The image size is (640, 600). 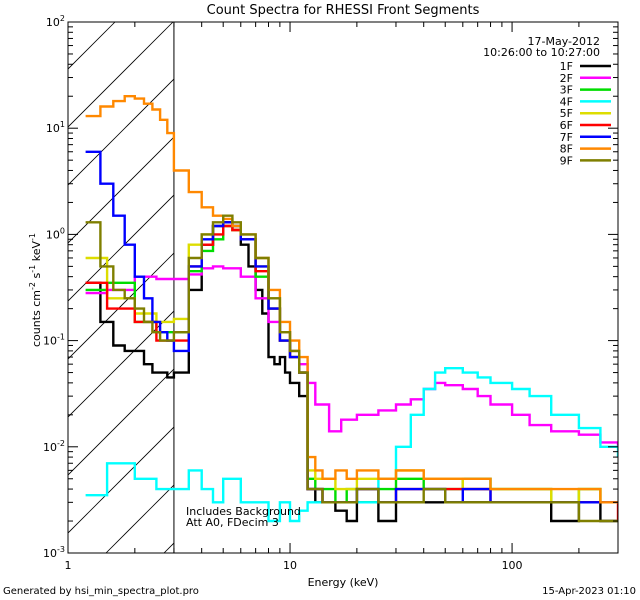 What do you see at coordinates (54, 446) in the screenshot?
I see `y-tick-label: 10⁻²` at bounding box center [54, 446].